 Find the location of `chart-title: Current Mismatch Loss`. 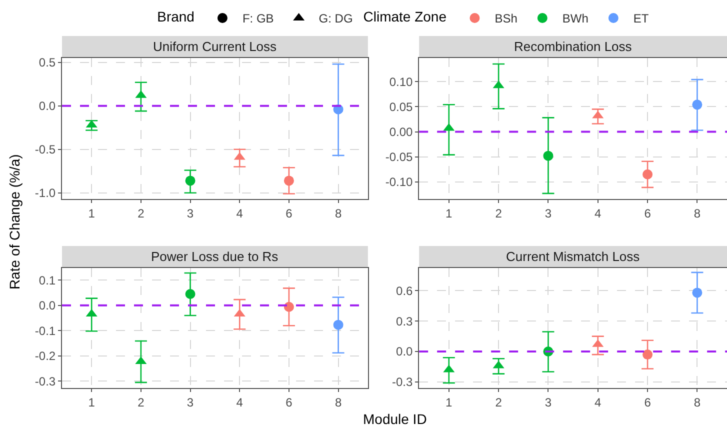

chart-title: Current Mismatch Loss is located at coordinates (573, 256).